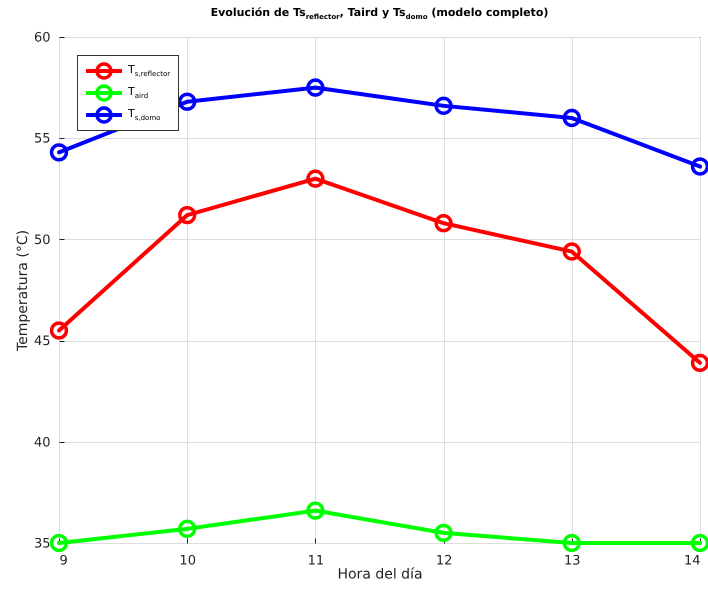 Image resolution: width=708 pixels, height=591 pixels. I want to click on y-axis-title: Temperatura (°C), so click(22, 291).